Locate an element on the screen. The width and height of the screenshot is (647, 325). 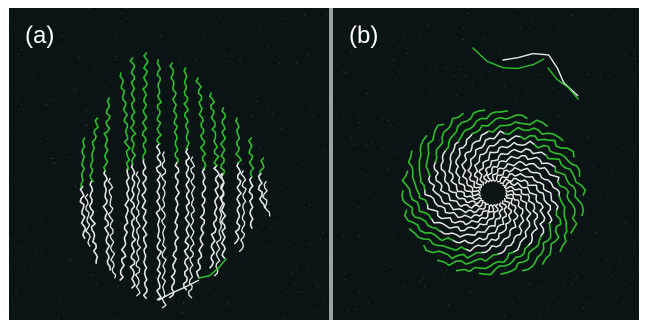
panel-b-label: (b) is located at coordinates (364, 35).